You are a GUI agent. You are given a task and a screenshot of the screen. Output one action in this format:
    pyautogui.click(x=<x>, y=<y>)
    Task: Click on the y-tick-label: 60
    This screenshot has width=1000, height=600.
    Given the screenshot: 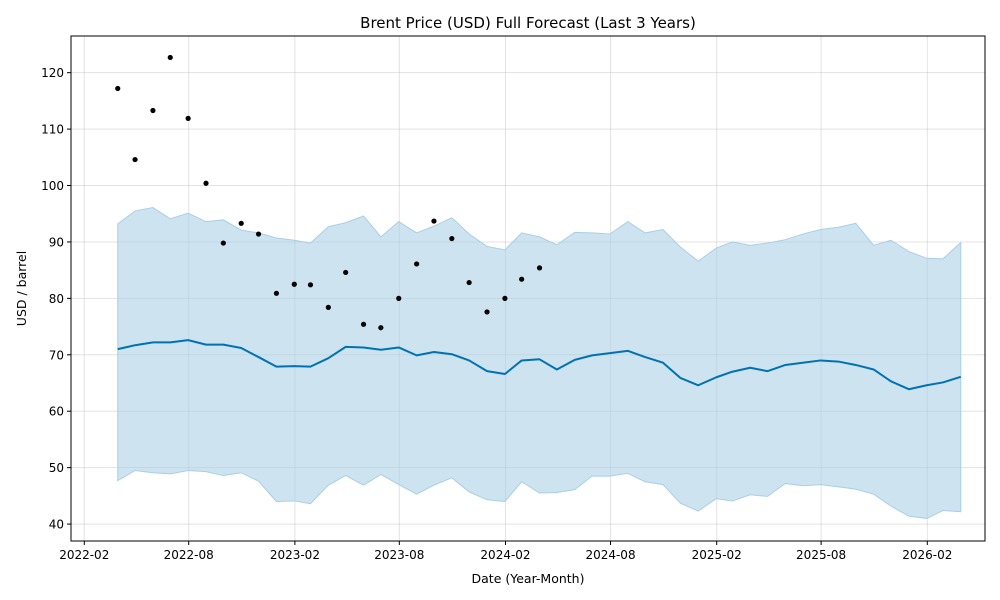 What is the action you would take?
    pyautogui.click(x=56, y=412)
    